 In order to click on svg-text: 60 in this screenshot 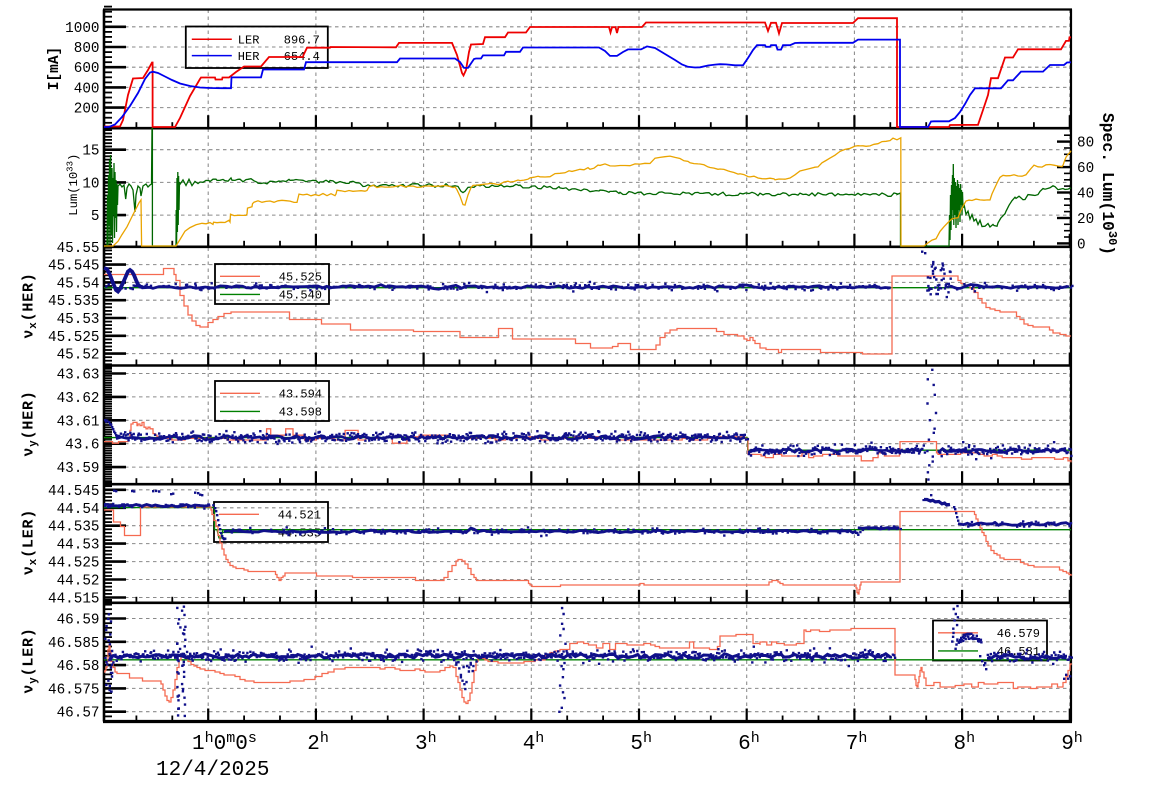, I will do `click(1085, 169)`.